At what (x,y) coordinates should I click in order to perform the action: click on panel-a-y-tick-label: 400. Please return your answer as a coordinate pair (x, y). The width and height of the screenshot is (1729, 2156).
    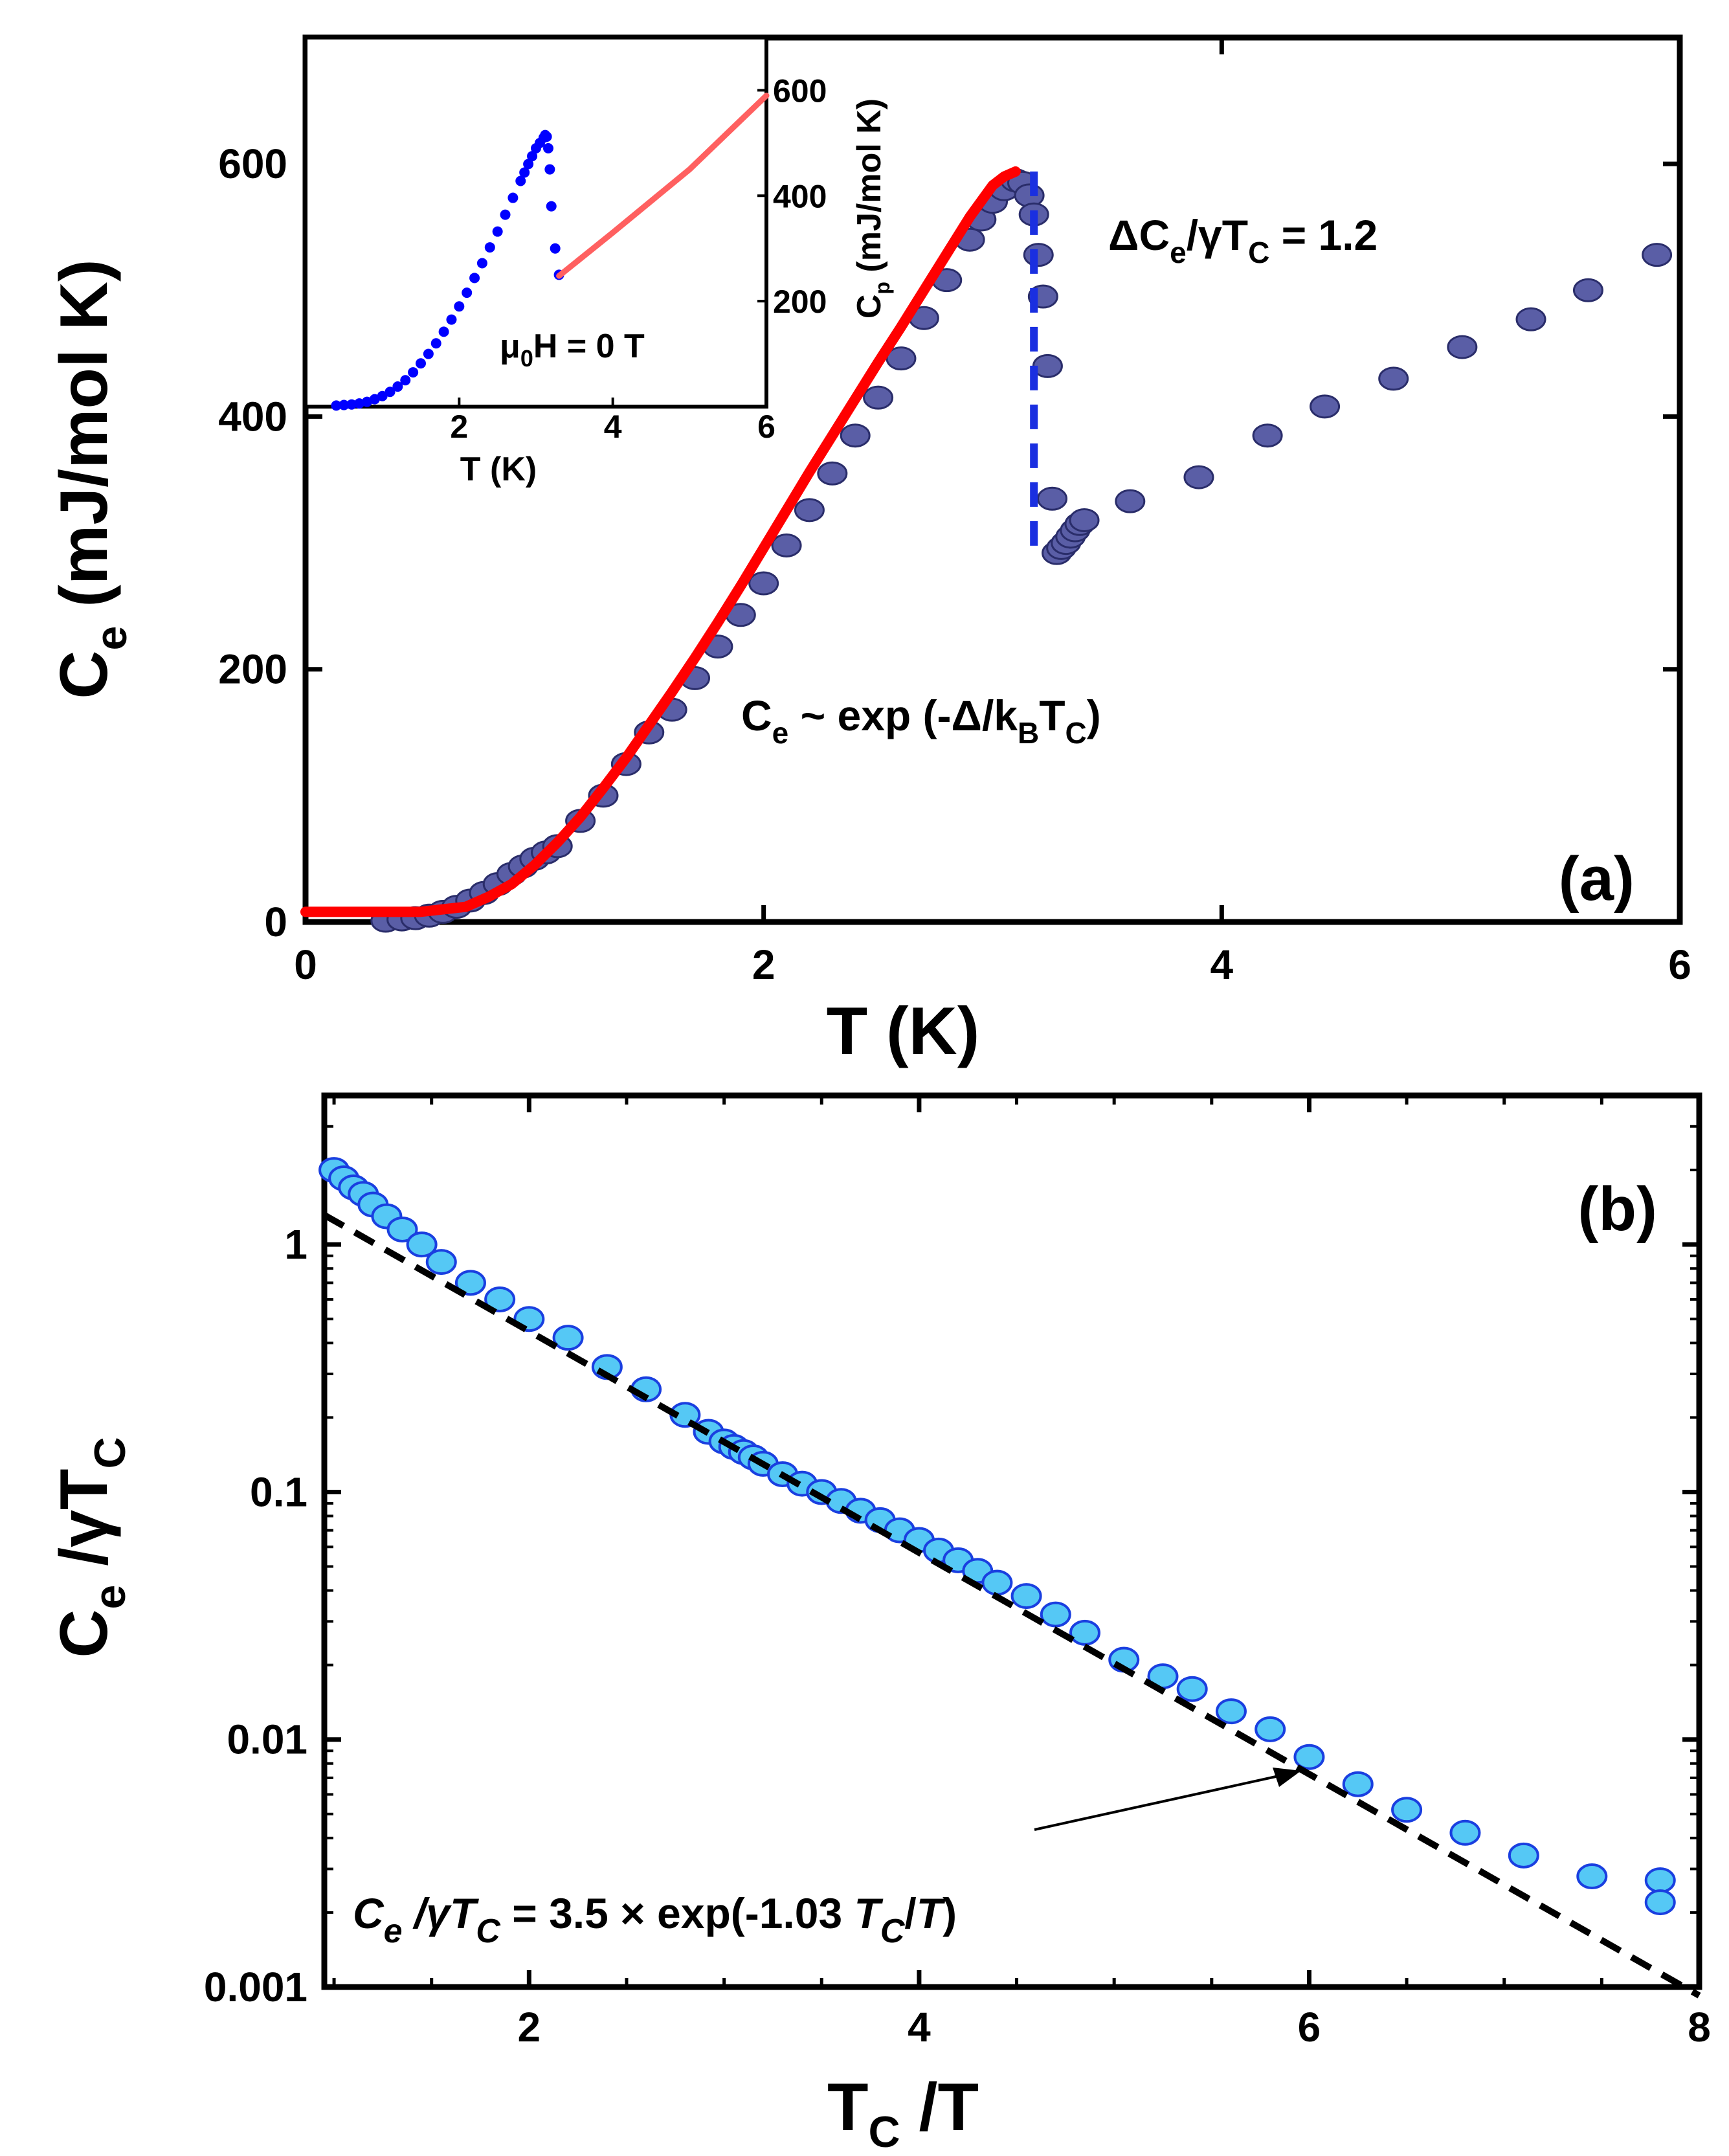
    Looking at the image, I should click on (253, 417).